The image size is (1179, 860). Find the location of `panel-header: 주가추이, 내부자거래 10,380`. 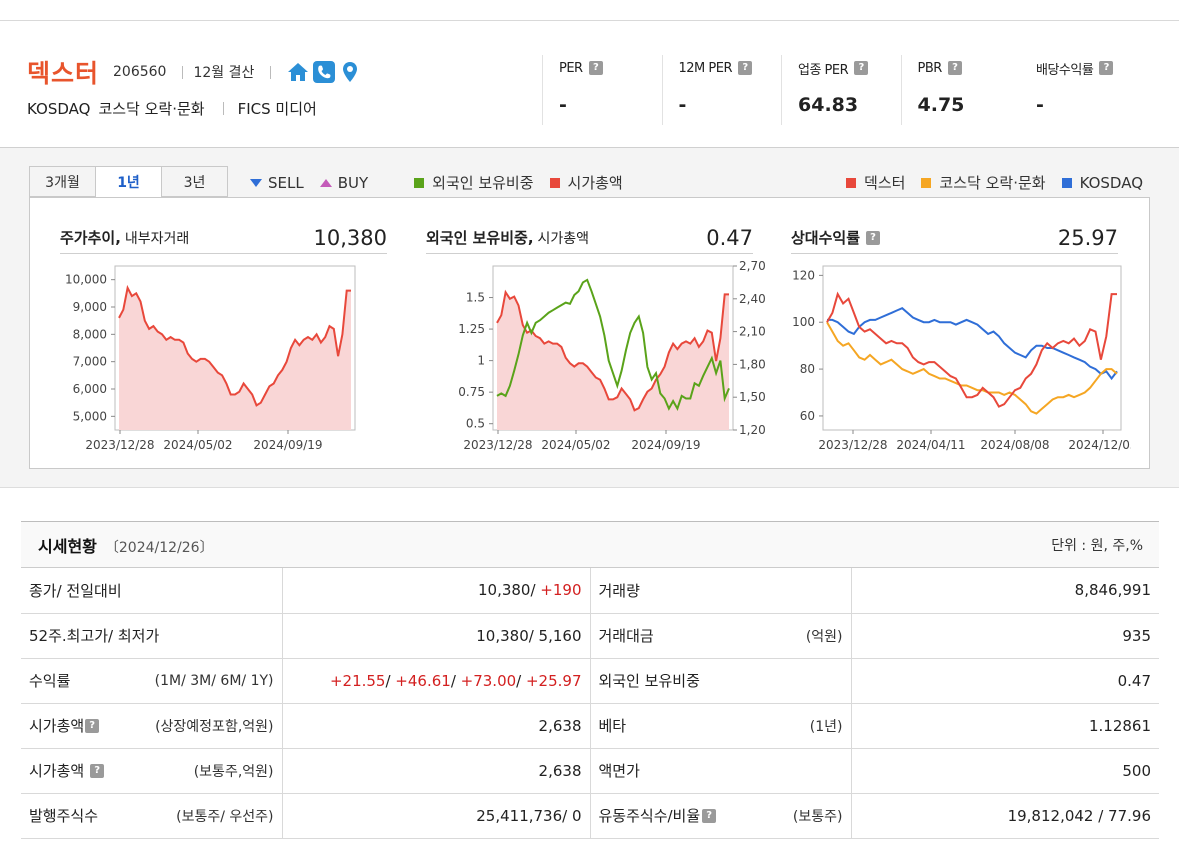

panel-header: 주가추이, 내부자거래 10,380 is located at coordinates (223, 238).